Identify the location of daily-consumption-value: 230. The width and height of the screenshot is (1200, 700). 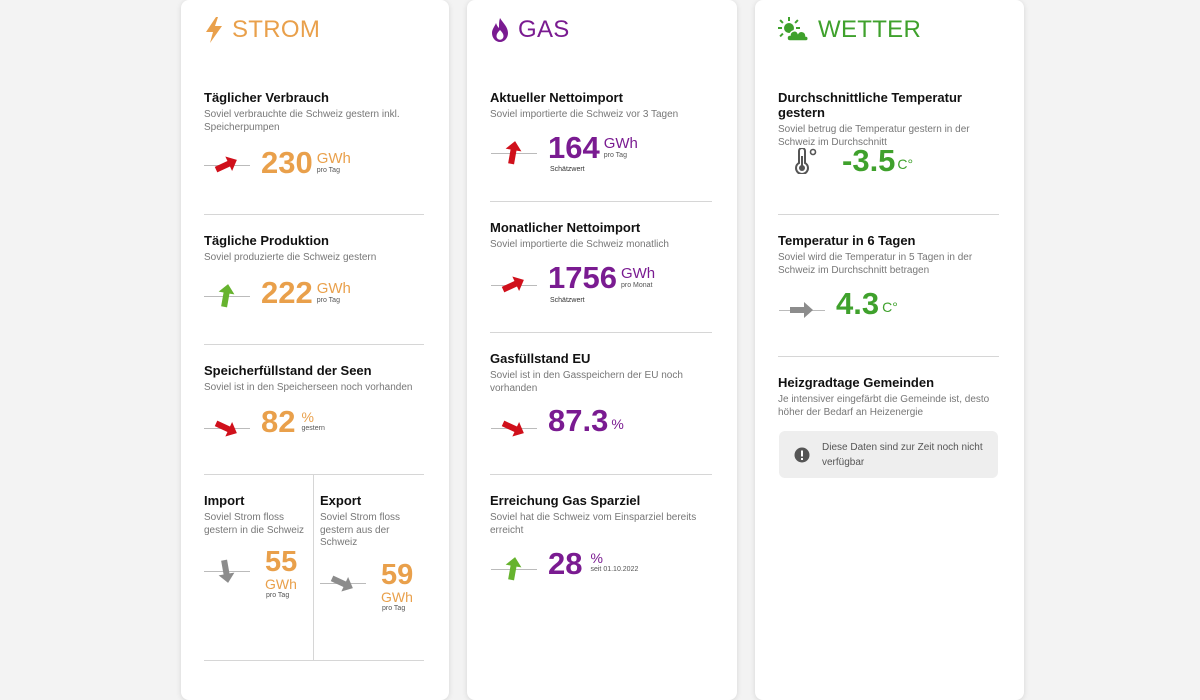
(287, 162).